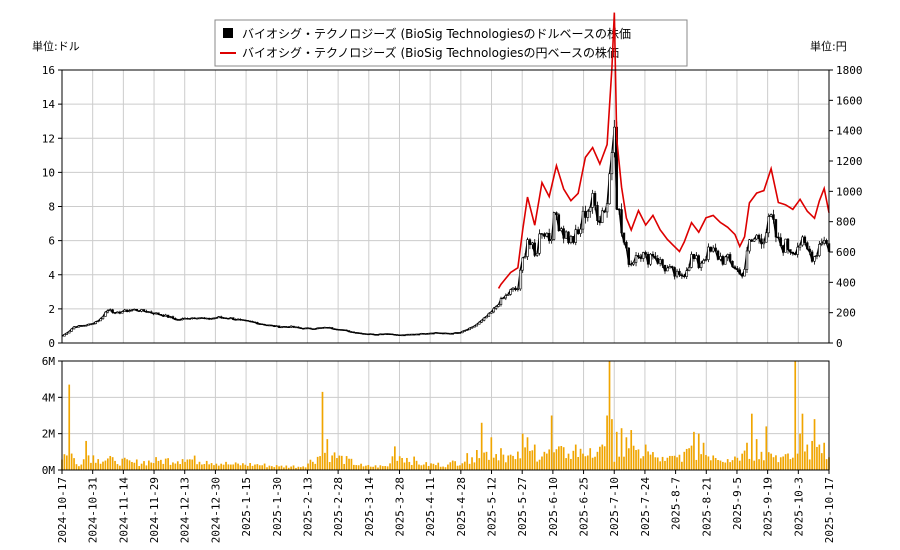 Image resolution: width=900 pixels, height=550 pixels. I want to click on left-tick-label: 12, so click(48, 138).